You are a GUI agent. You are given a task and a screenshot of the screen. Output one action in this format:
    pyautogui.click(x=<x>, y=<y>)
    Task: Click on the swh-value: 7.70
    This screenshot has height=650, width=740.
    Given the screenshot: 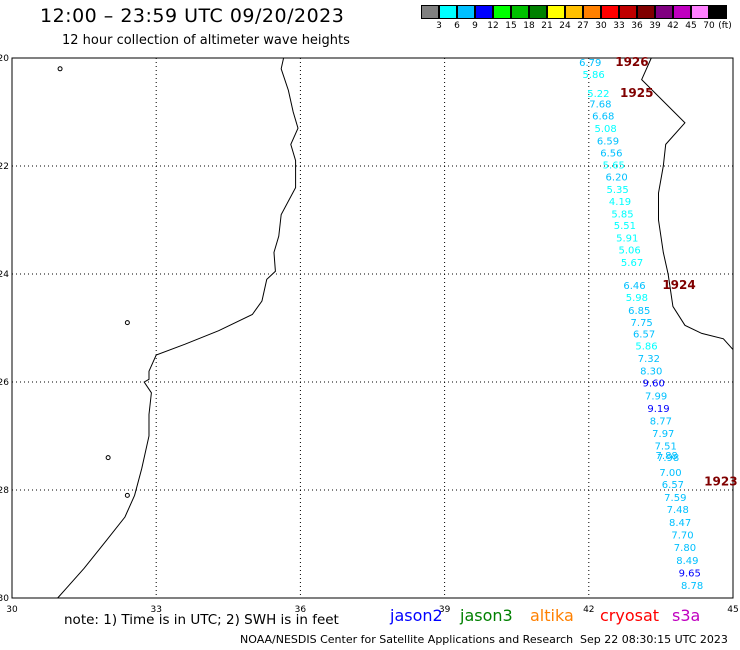 What is the action you would take?
    pyautogui.click(x=682, y=536)
    